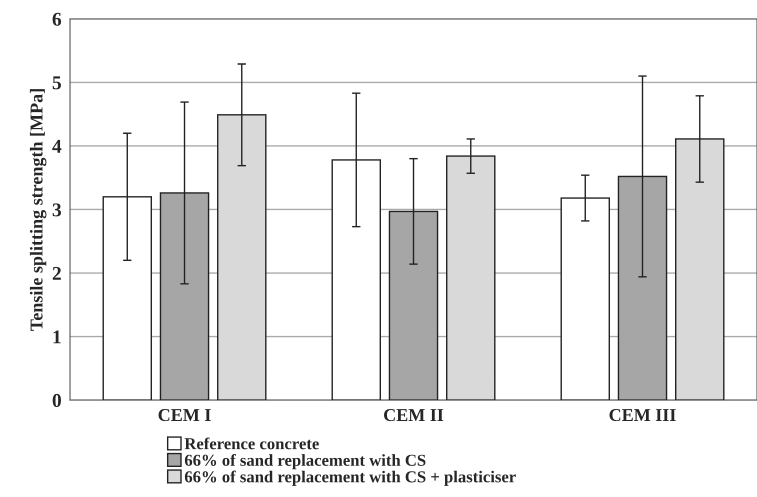  What do you see at coordinates (57, 337) in the screenshot?
I see `y-tick-label: 1` at bounding box center [57, 337].